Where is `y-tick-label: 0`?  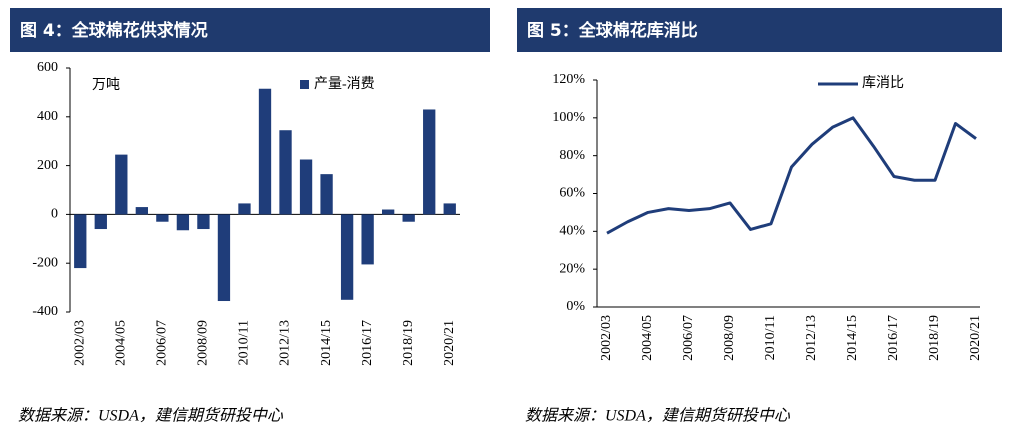 y-tick-label: 0 is located at coordinates (54, 214).